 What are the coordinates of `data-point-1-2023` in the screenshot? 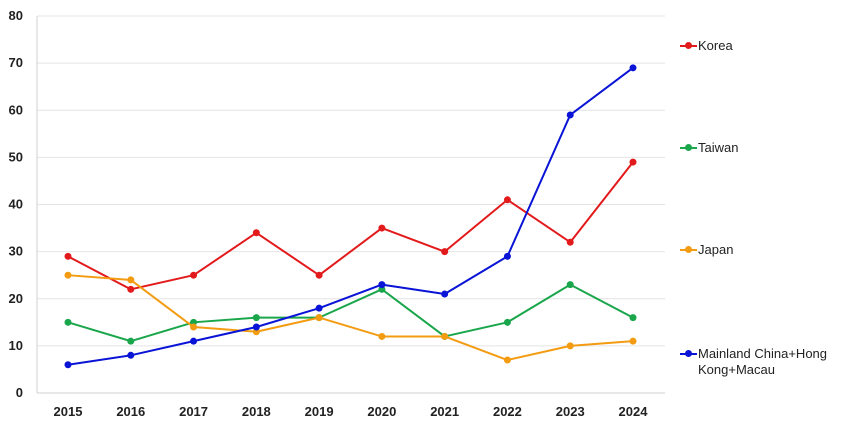 It's located at (570, 285).